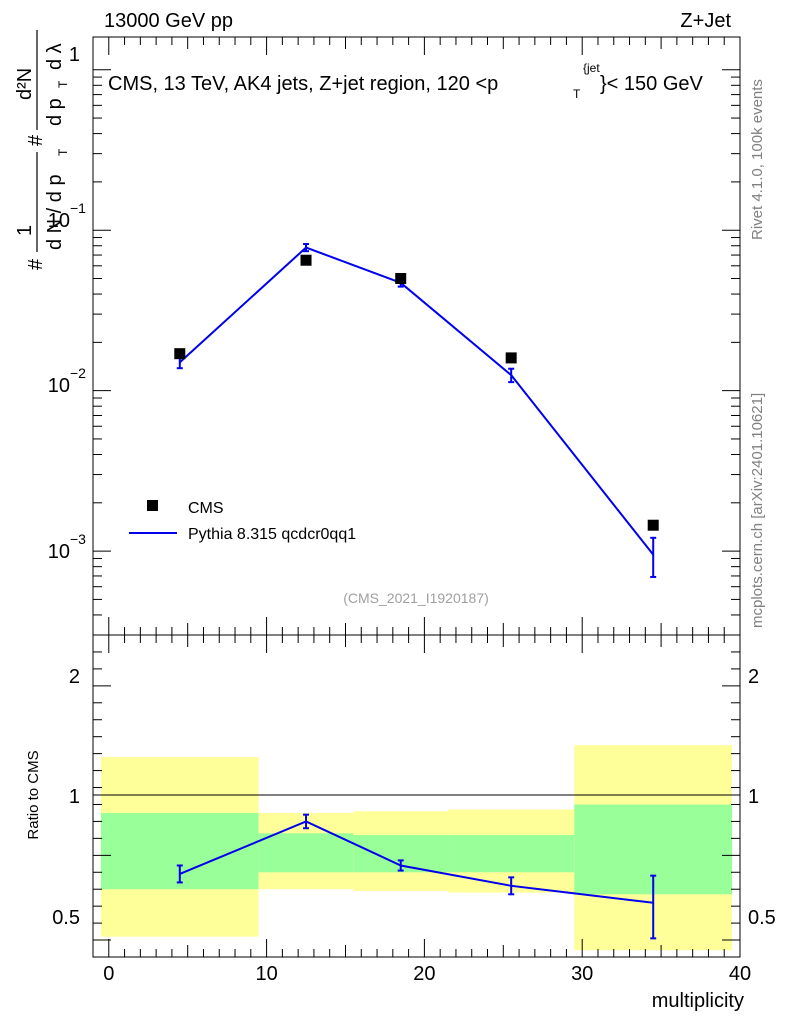  I want to click on x-axis-label: multiplicity, so click(698, 1001).